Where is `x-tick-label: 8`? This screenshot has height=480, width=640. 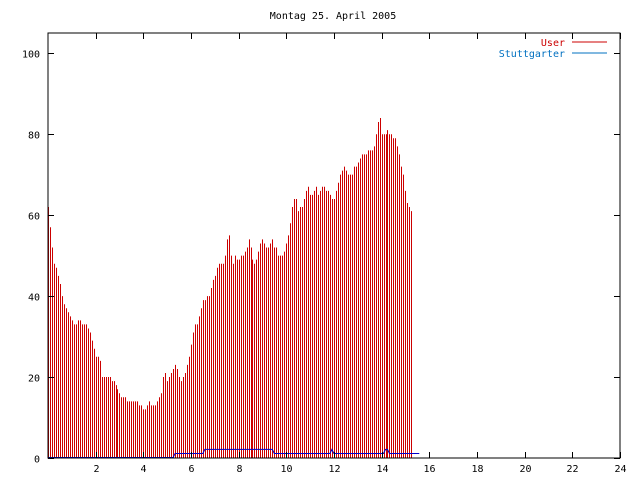
x-tick-label: 8 is located at coordinates (239, 469).